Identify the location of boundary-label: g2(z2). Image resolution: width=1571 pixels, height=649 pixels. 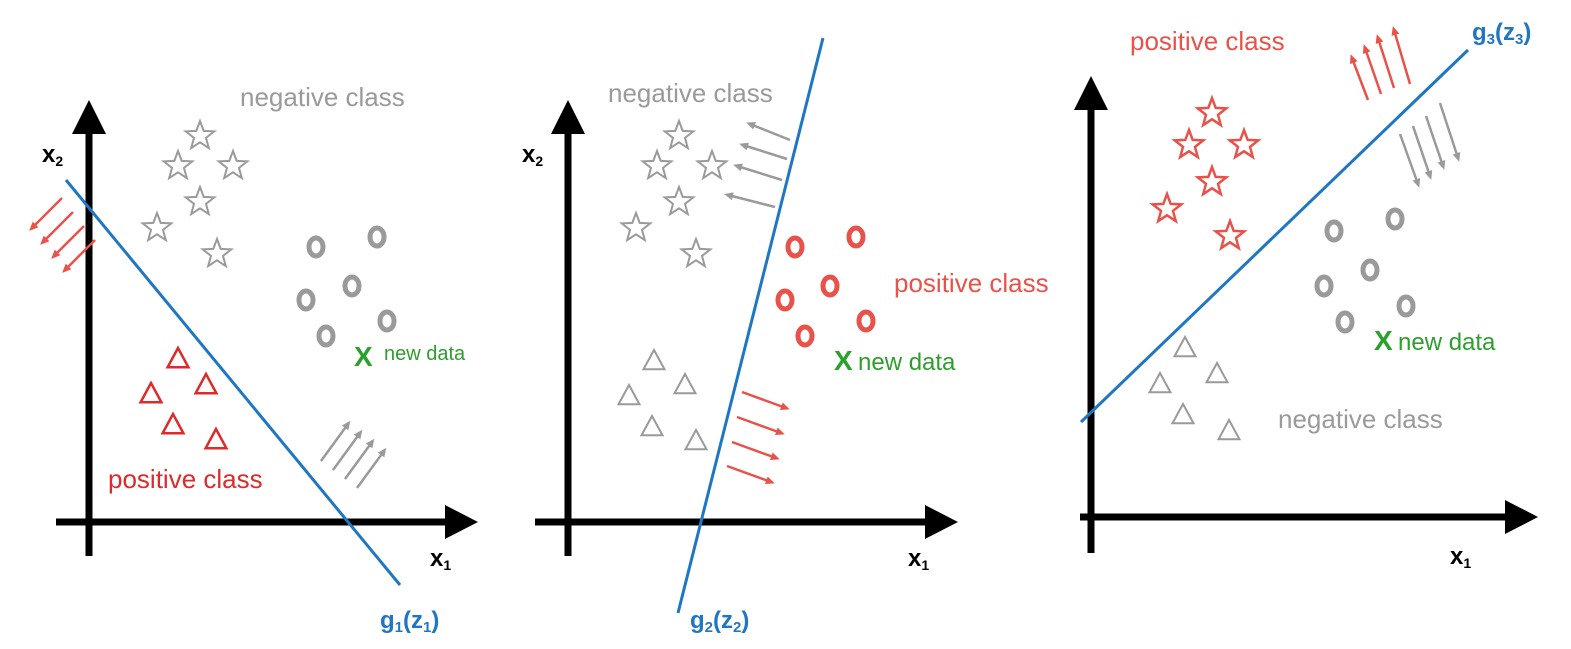
(719, 621).